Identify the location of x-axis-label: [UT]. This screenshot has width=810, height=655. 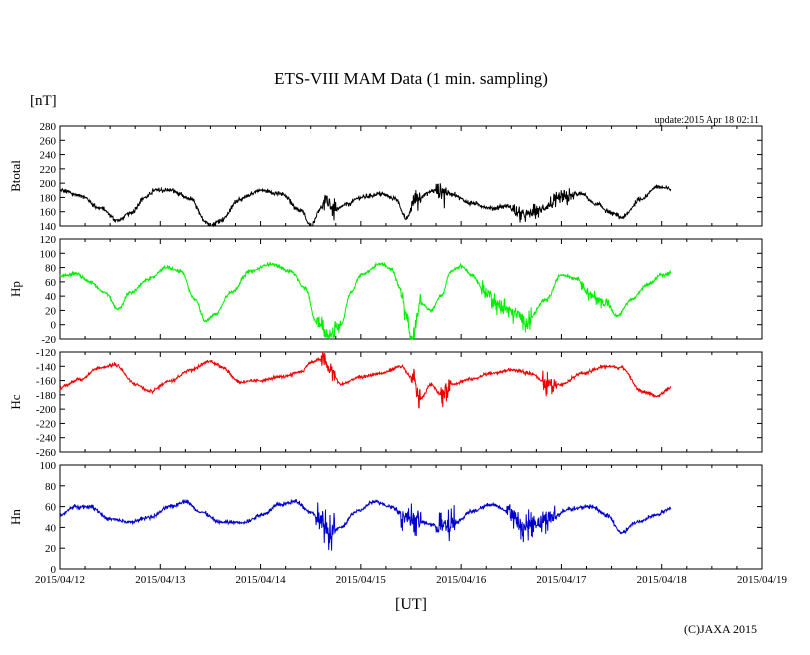
(411, 604).